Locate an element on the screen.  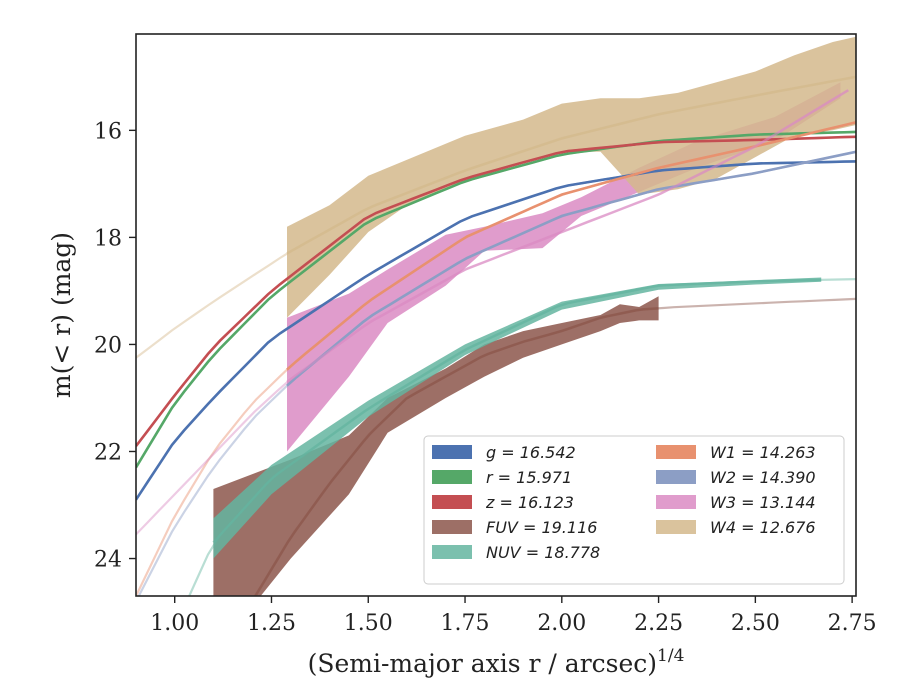
y-tick-label: 20 is located at coordinates (108, 345).